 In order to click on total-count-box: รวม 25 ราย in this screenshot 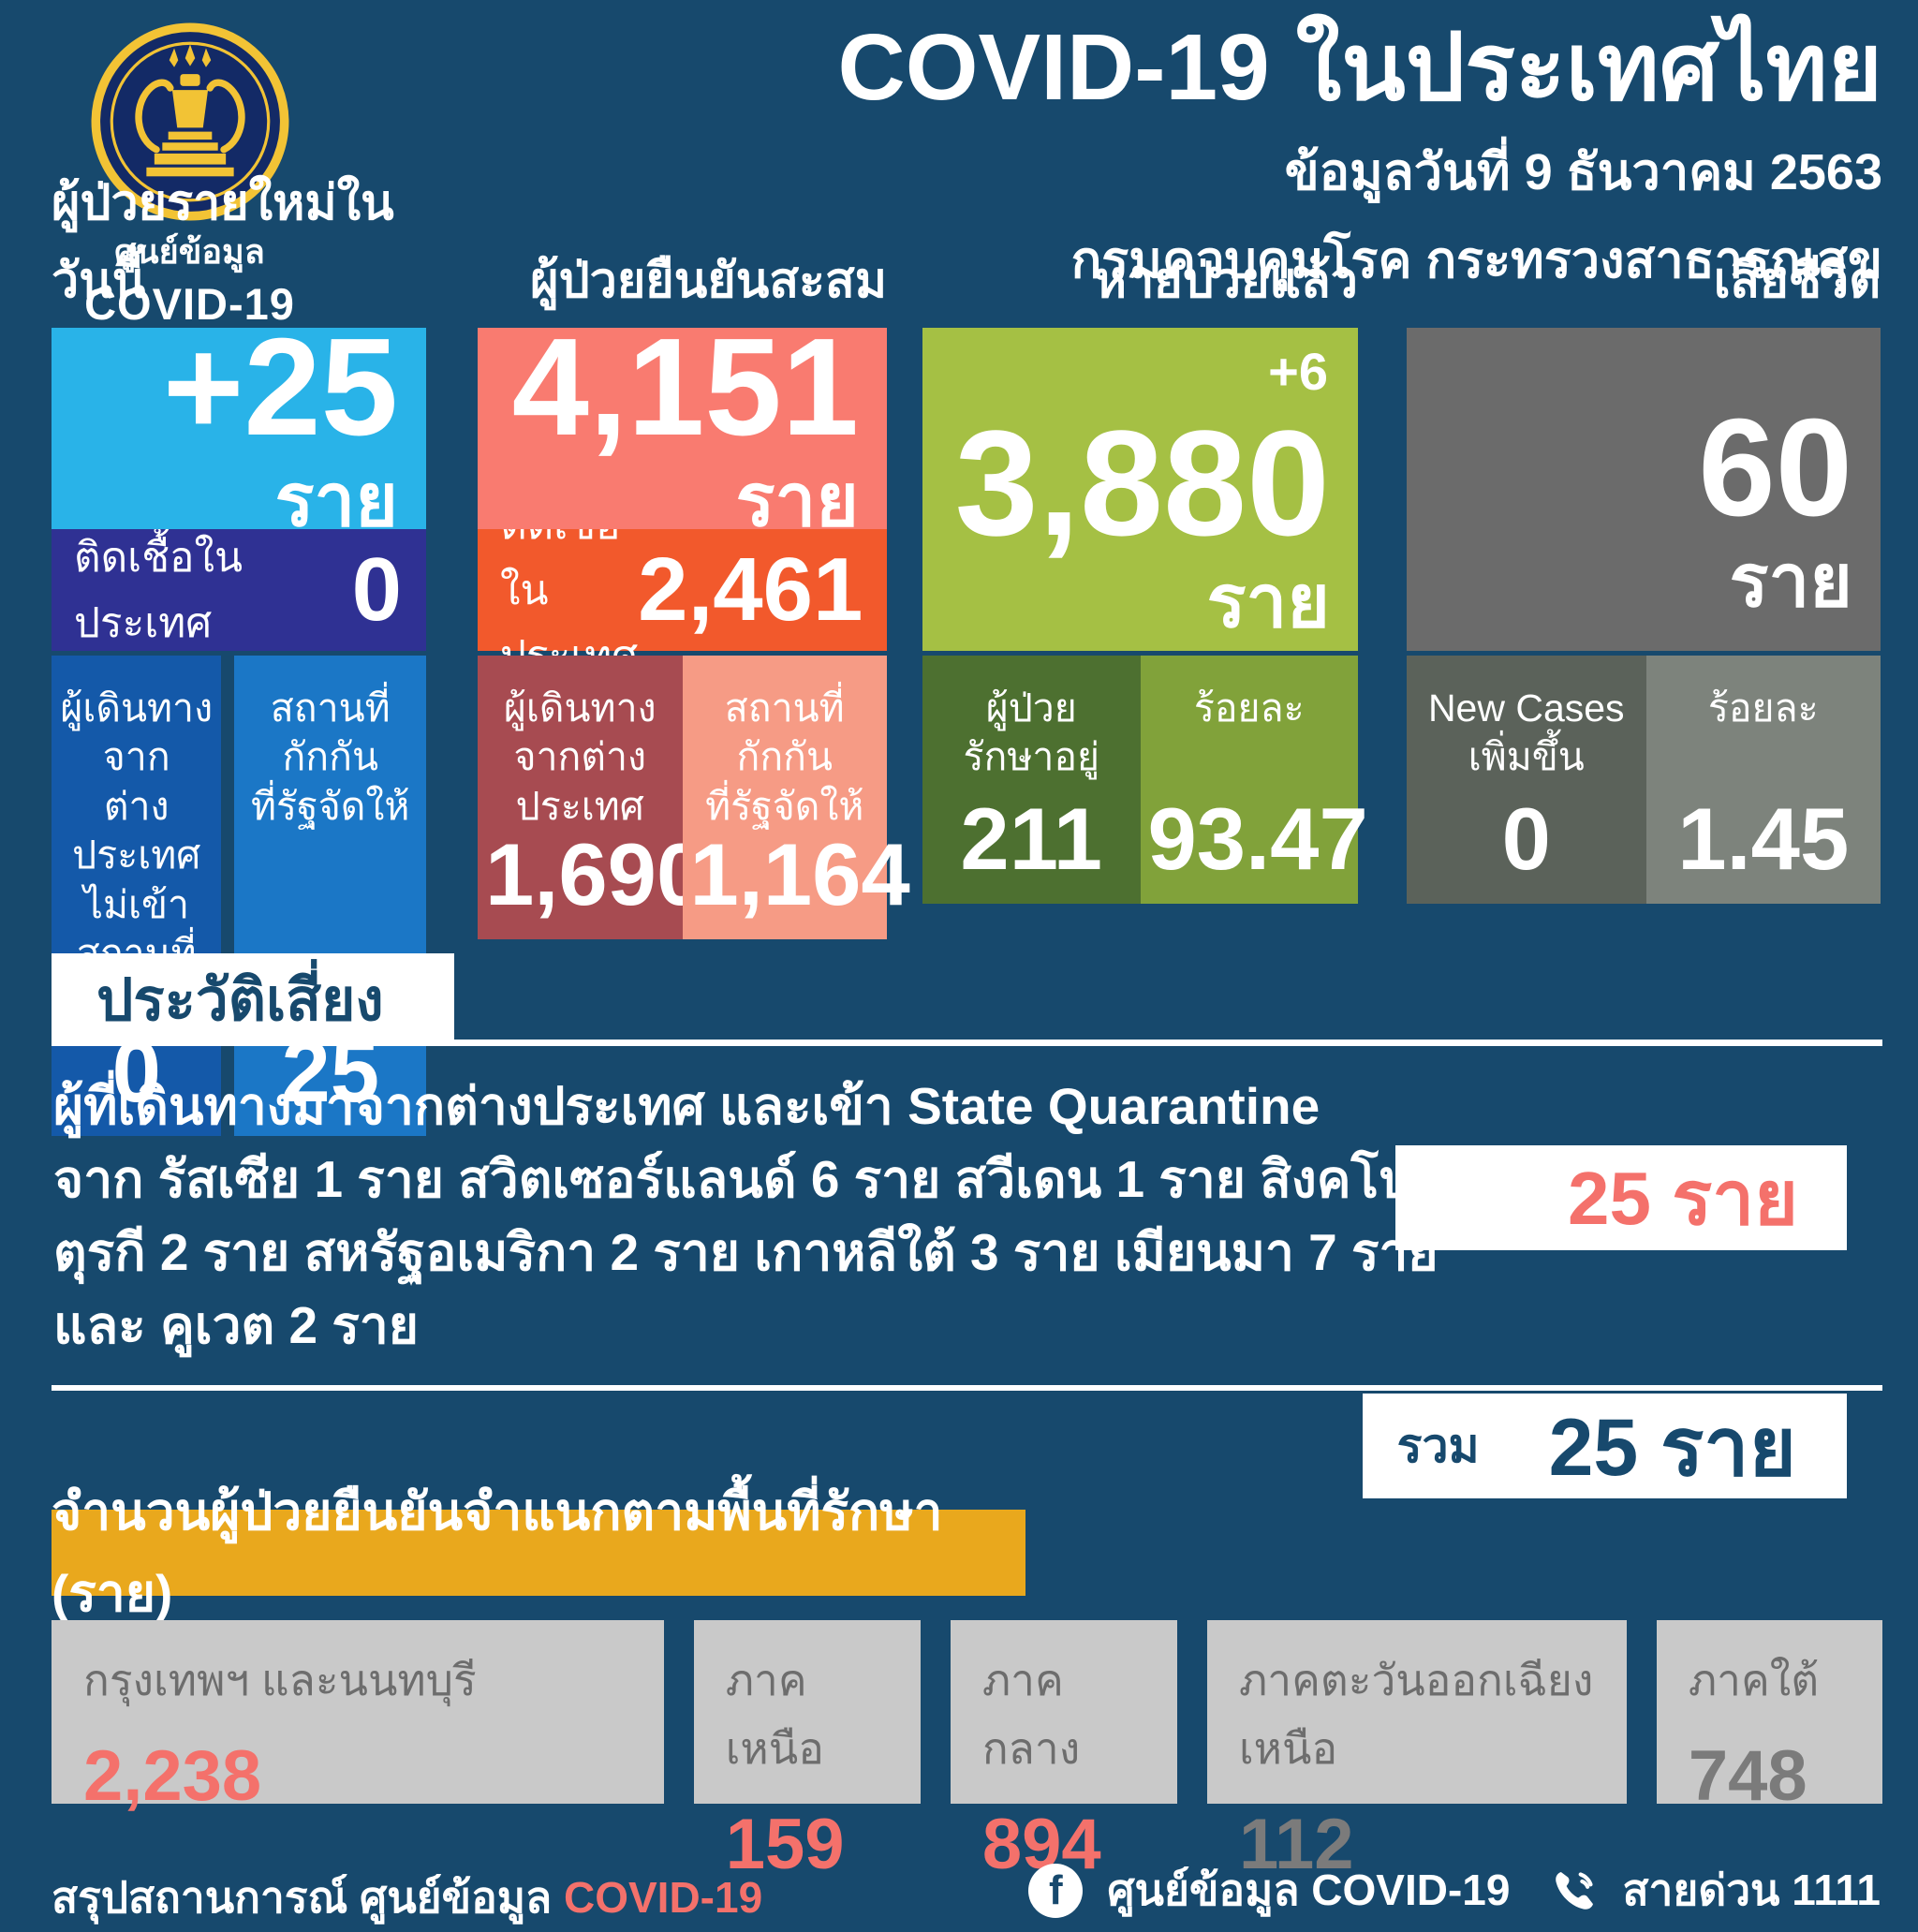, I will do `click(1605, 1446)`.